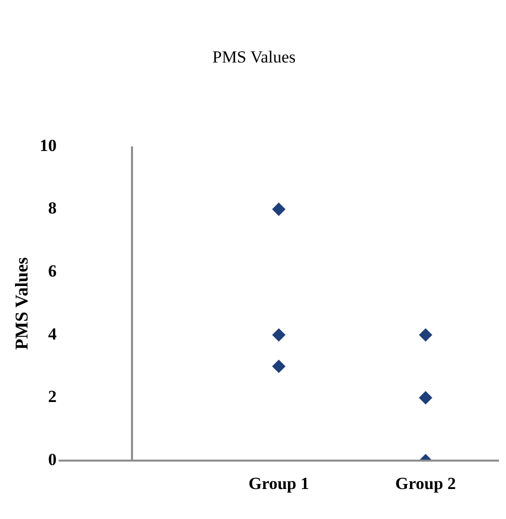 The width and height of the screenshot is (506, 519). Describe the element at coordinates (21, 303) in the screenshot. I see `y-axis-title: PMS Values` at that location.